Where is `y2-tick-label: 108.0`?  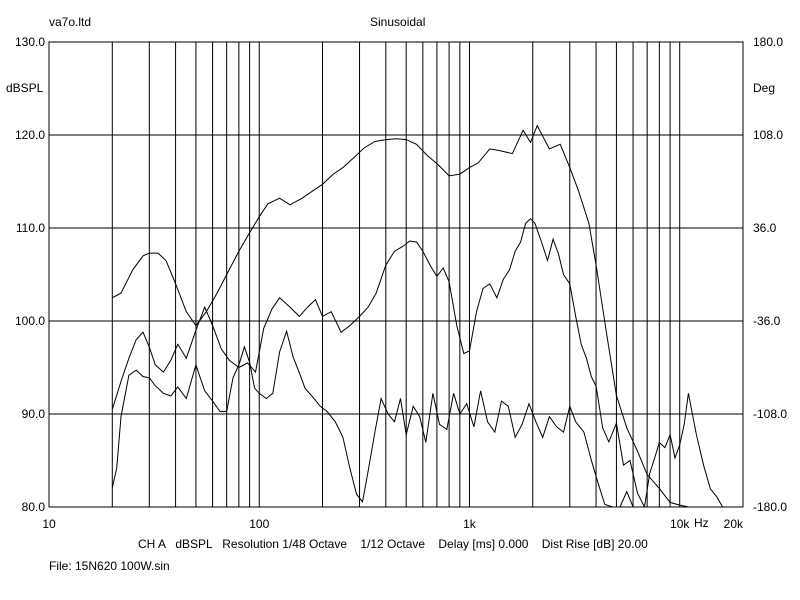 y2-tick-label: 108.0 is located at coordinates (768, 135).